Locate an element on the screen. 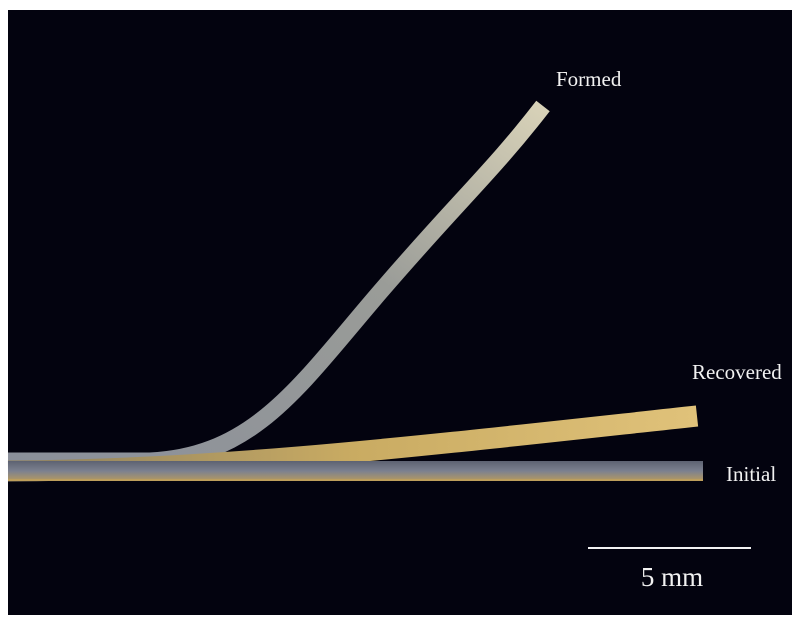 This screenshot has height=623, width=799. scale-bar-label: 5 mm is located at coordinates (672, 577).